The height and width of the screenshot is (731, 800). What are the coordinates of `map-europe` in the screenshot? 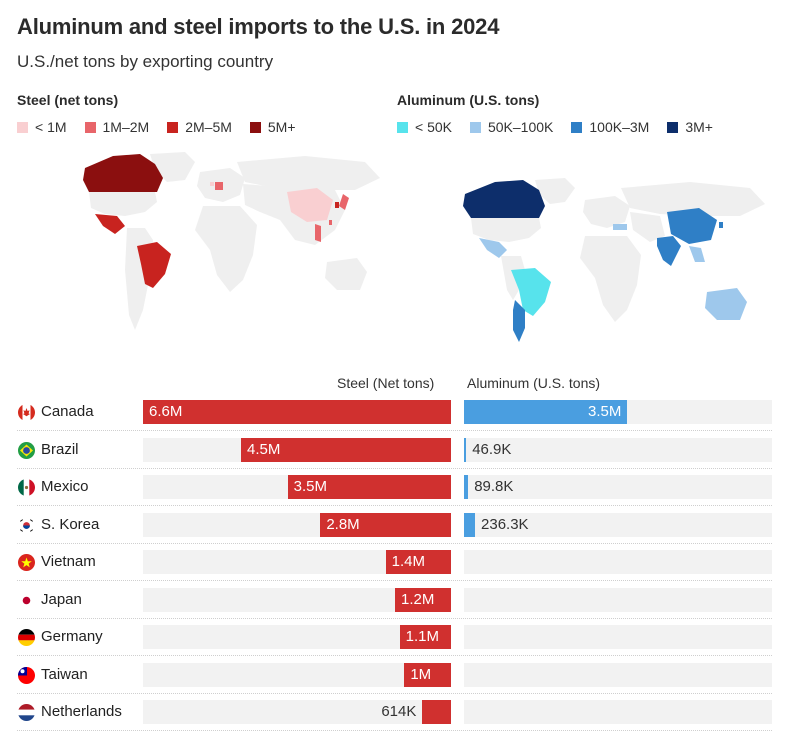 It's located at (606, 212).